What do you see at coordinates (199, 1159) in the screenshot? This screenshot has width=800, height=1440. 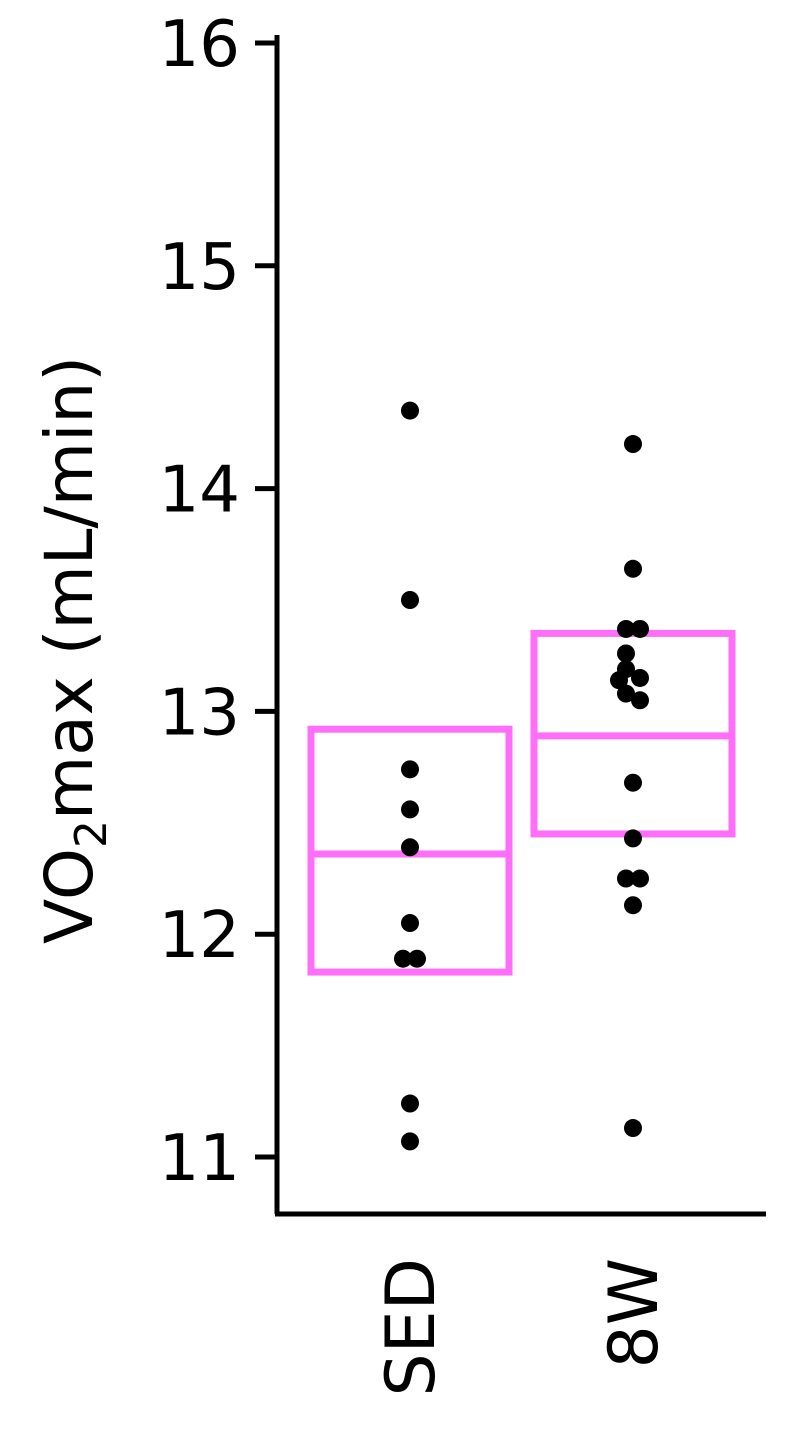 I see `y-tick-label: 11` at bounding box center [199, 1159].